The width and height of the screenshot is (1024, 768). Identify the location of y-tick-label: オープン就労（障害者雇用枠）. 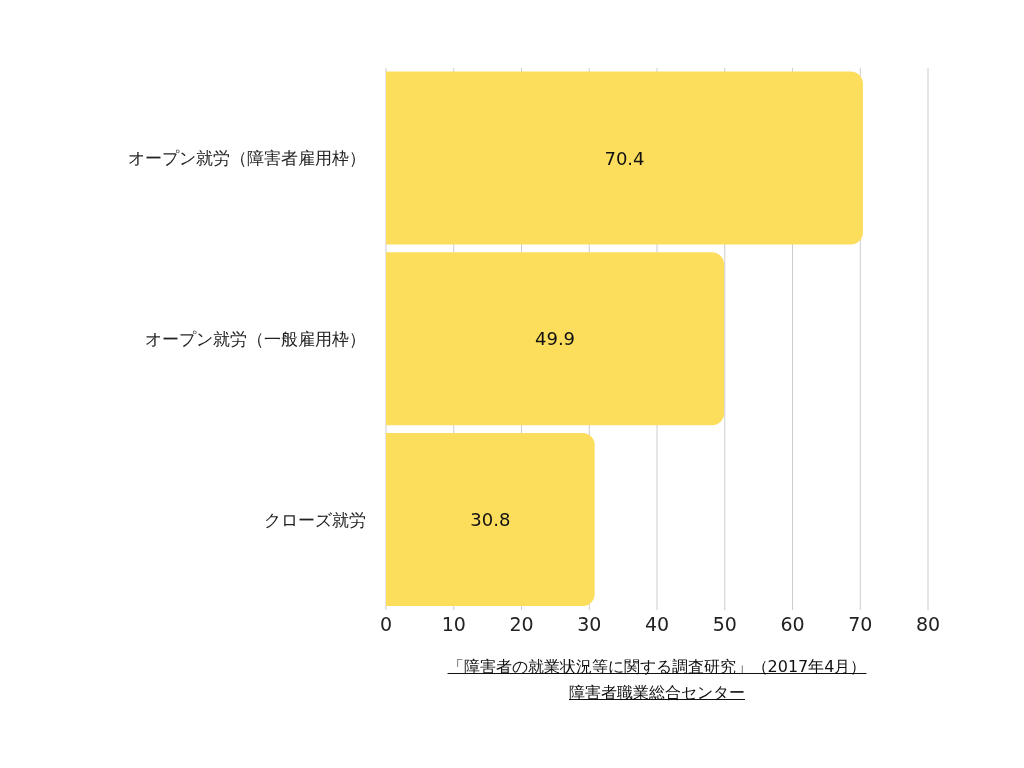
(247, 158).